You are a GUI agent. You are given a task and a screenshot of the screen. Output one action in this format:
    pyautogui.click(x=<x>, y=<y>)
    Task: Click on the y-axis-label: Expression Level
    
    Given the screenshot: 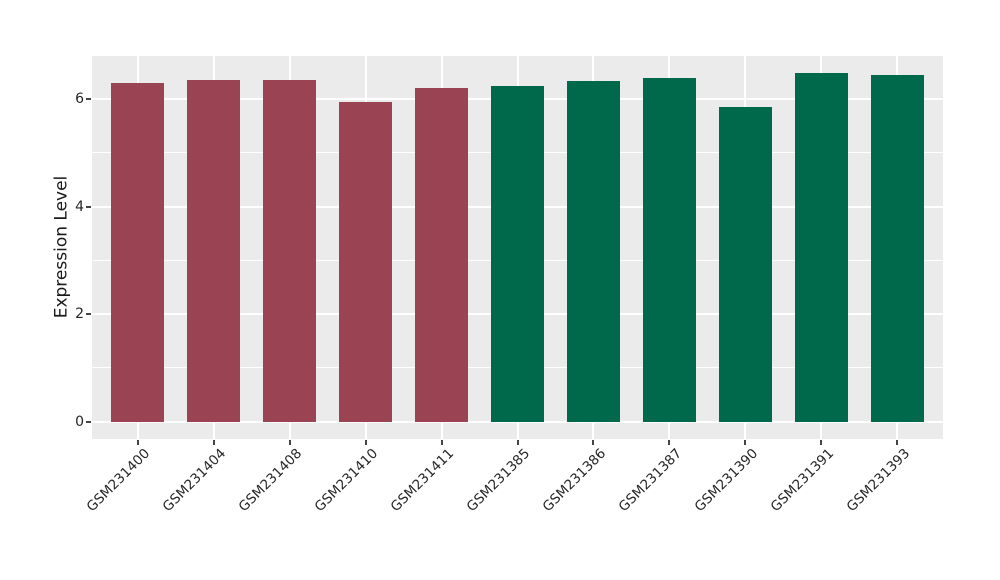 What is the action you would take?
    pyautogui.click(x=61, y=247)
    